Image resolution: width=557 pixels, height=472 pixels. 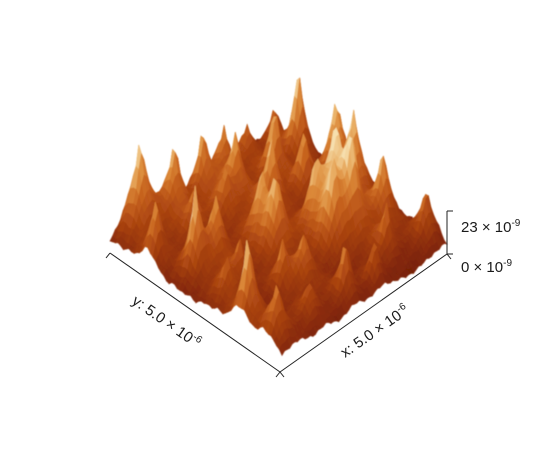 I want to click on y-axis-label: y: 5.0 × 10-6, so click(x=167, y=322).